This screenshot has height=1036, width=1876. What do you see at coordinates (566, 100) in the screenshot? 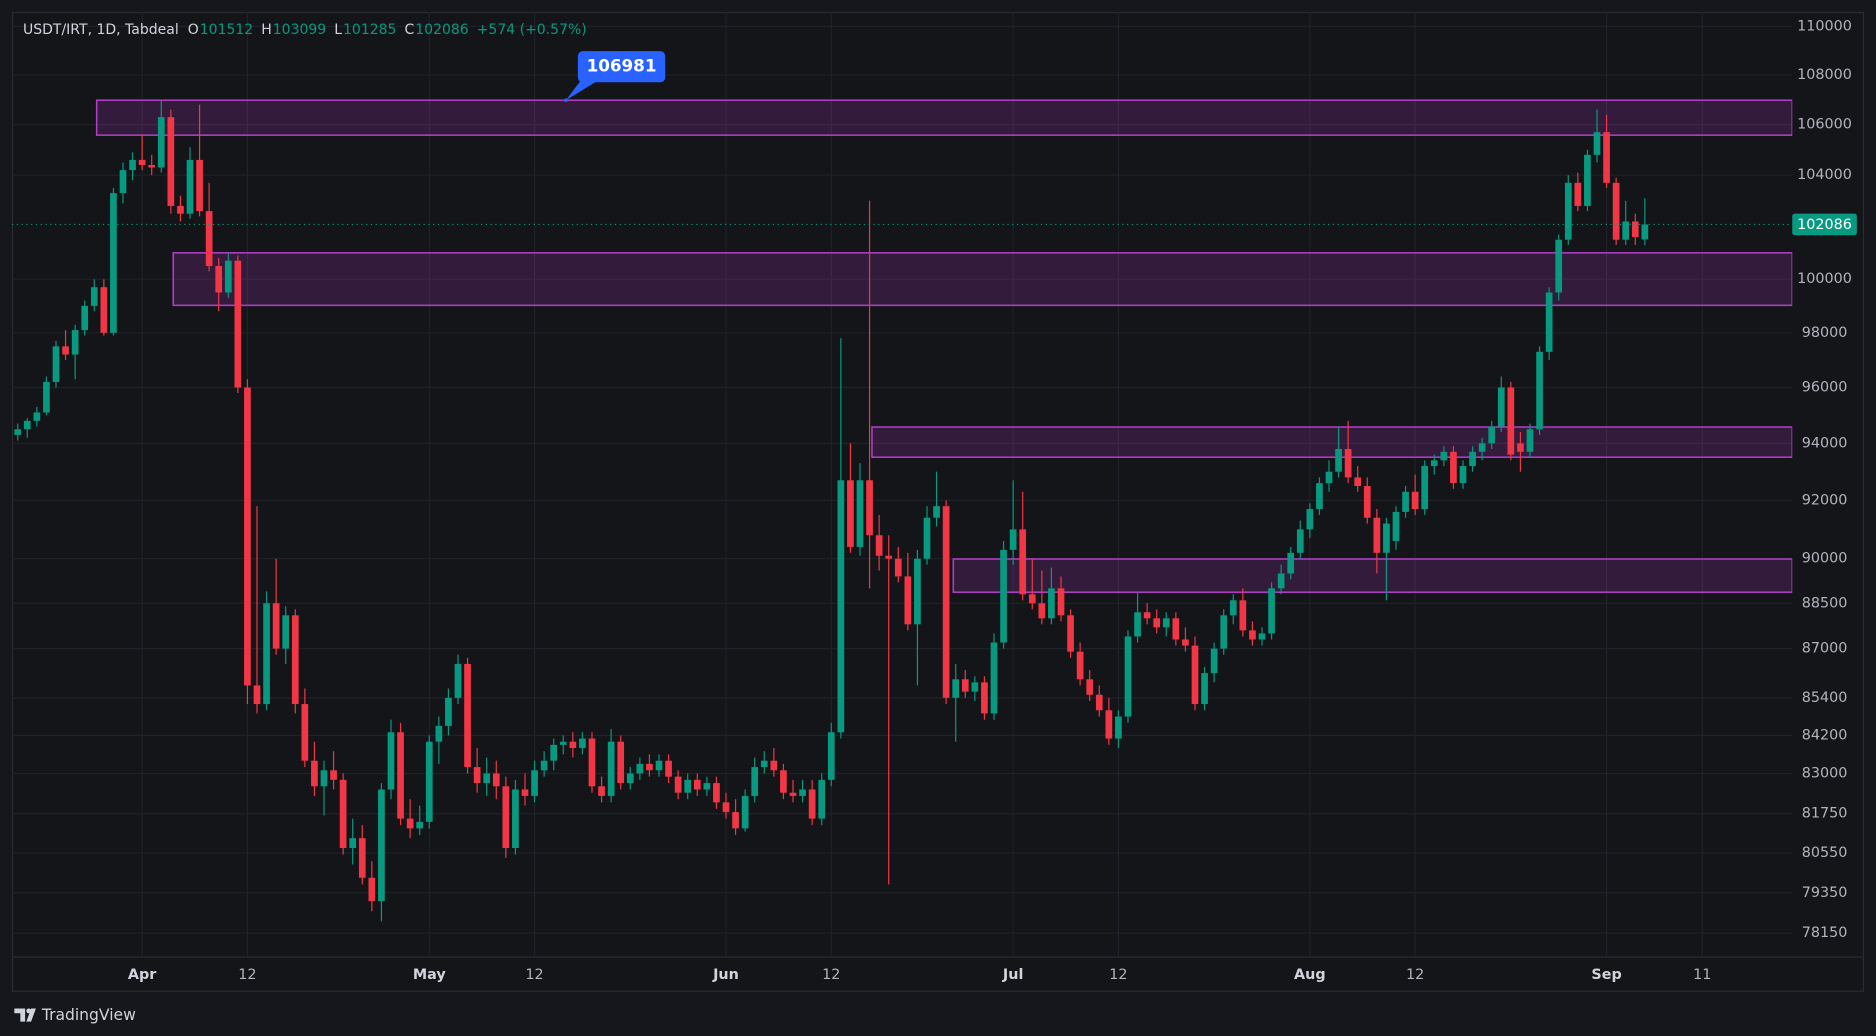
I see `callout-anchor` at bounding box center [566, 100].